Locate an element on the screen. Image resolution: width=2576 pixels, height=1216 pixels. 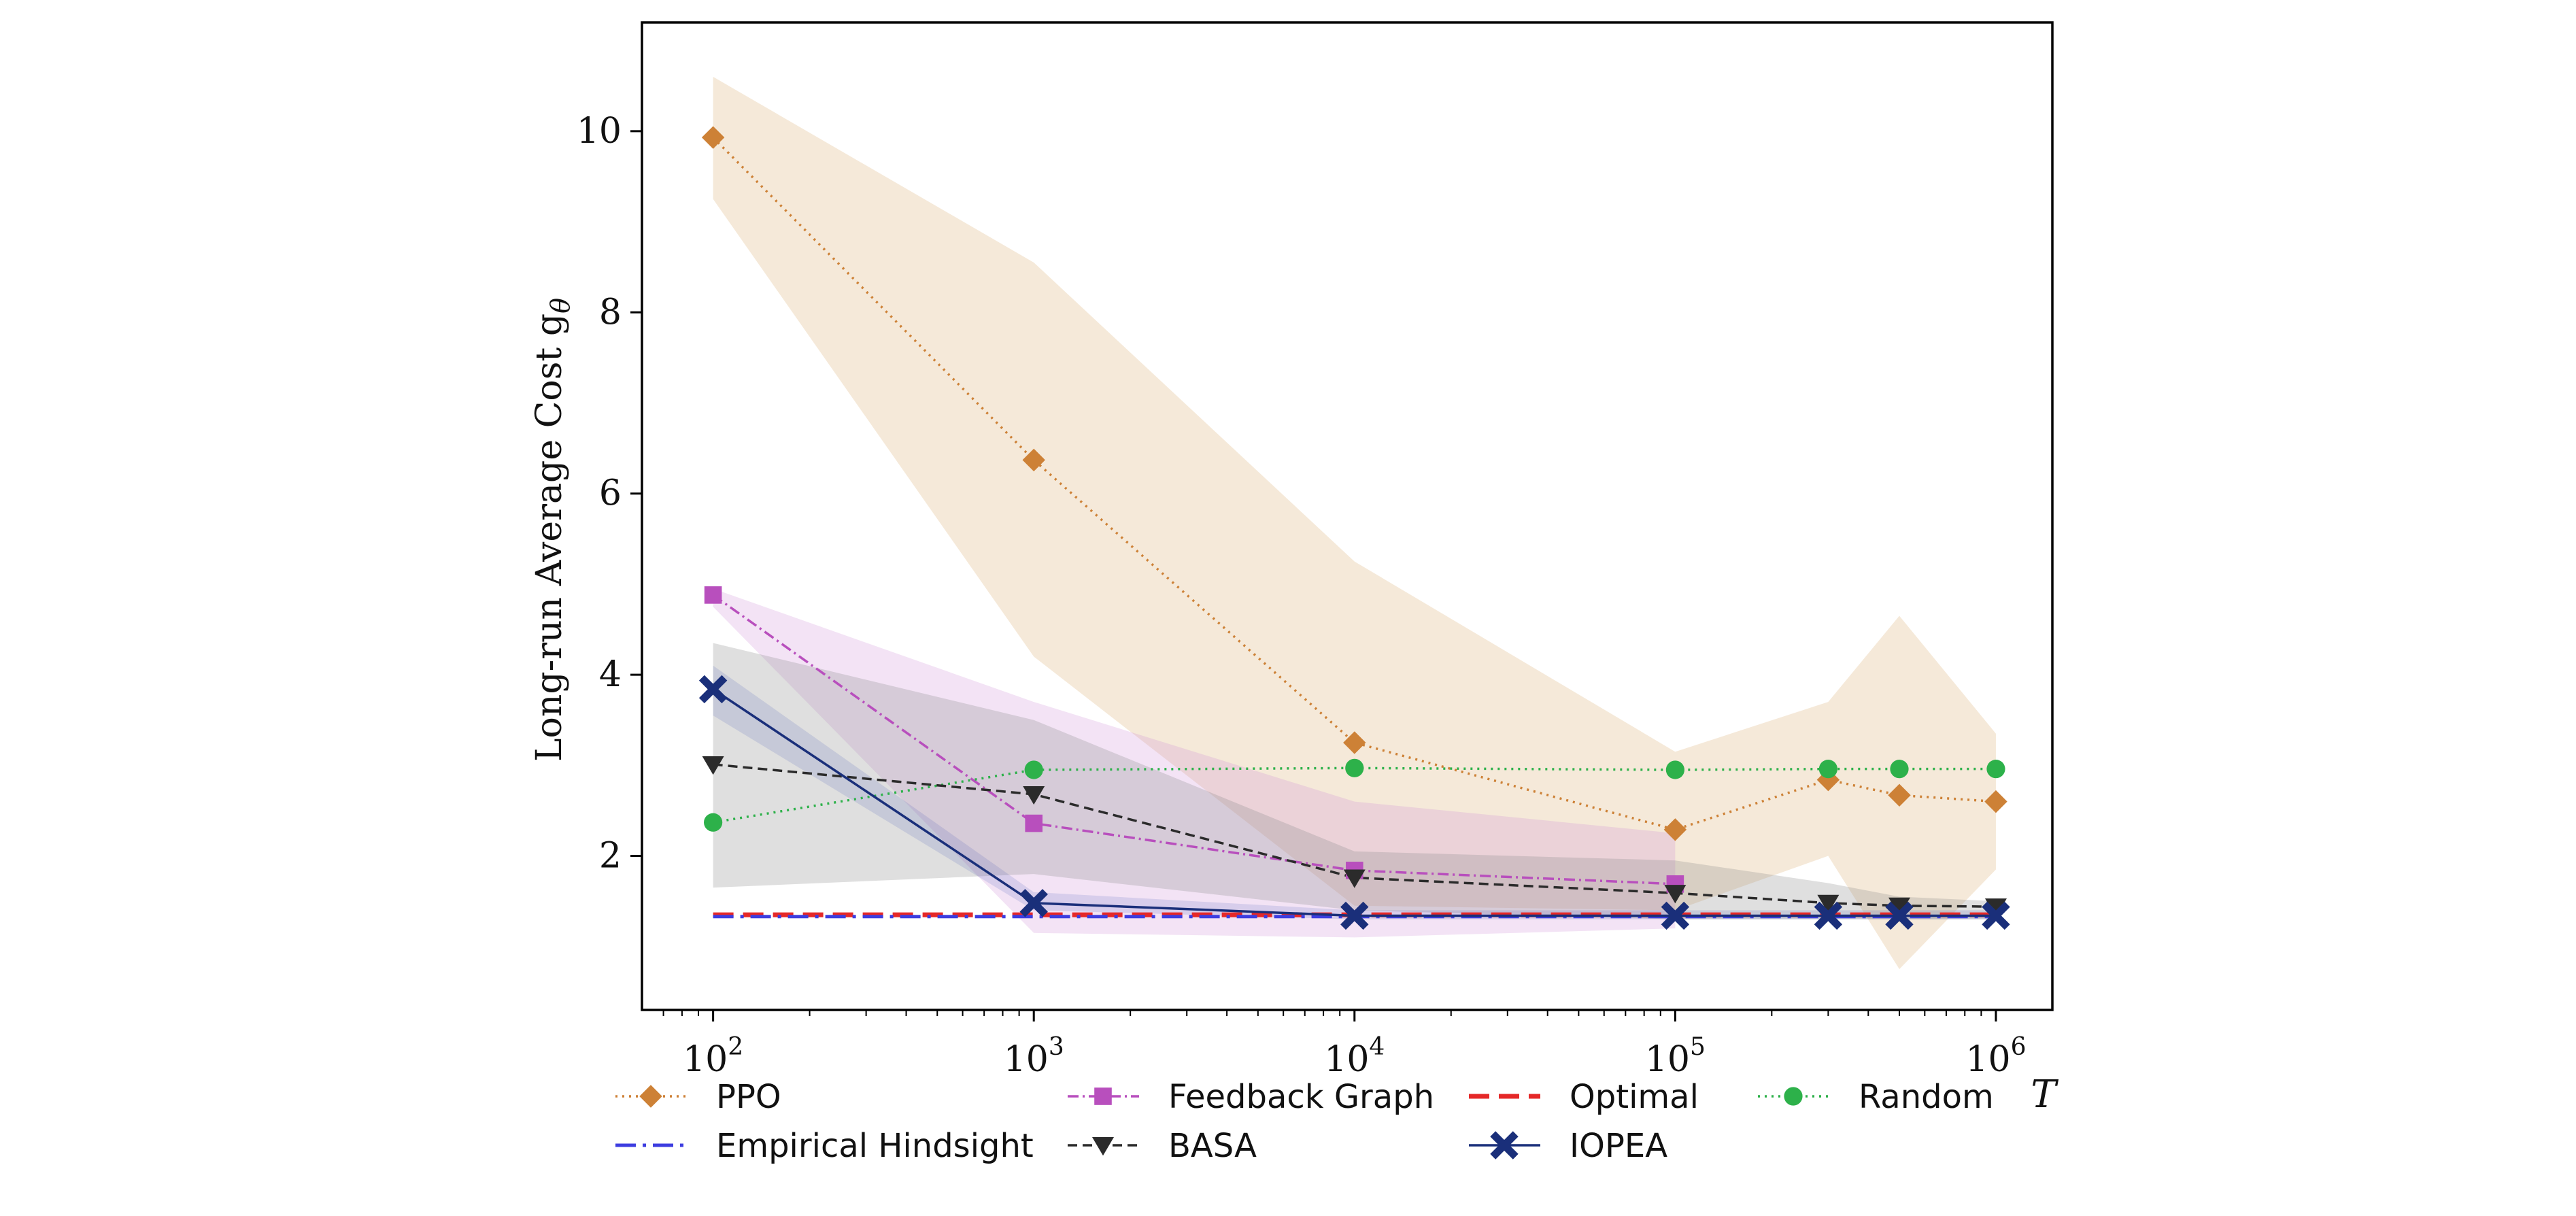
legend-item-feedback-graph: Feedback Graph is located at coordinates (1251, 1097).